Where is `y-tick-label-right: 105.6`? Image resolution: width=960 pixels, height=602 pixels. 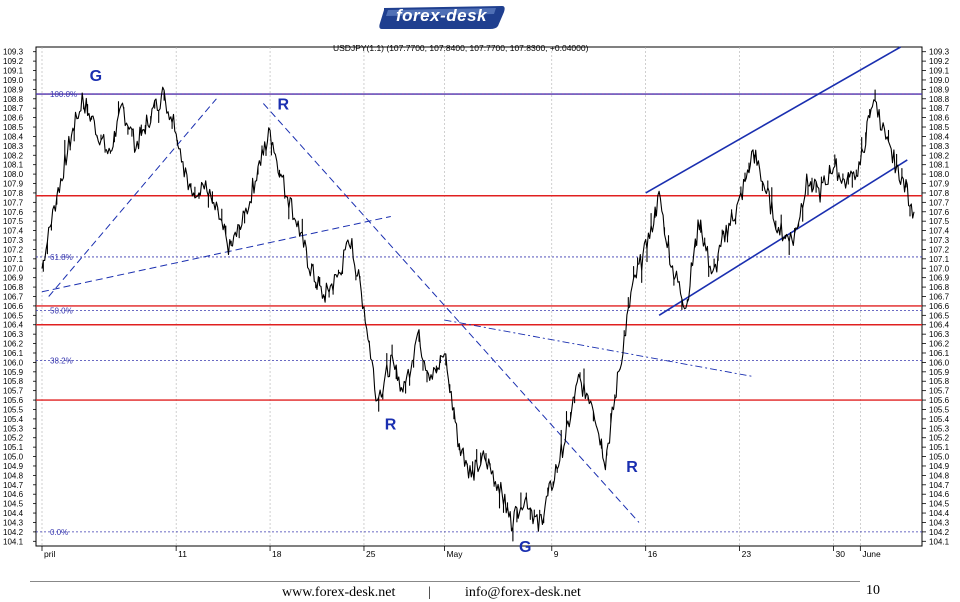 y-tick-label-right: 105.6 is located at coordinates (939, 400).